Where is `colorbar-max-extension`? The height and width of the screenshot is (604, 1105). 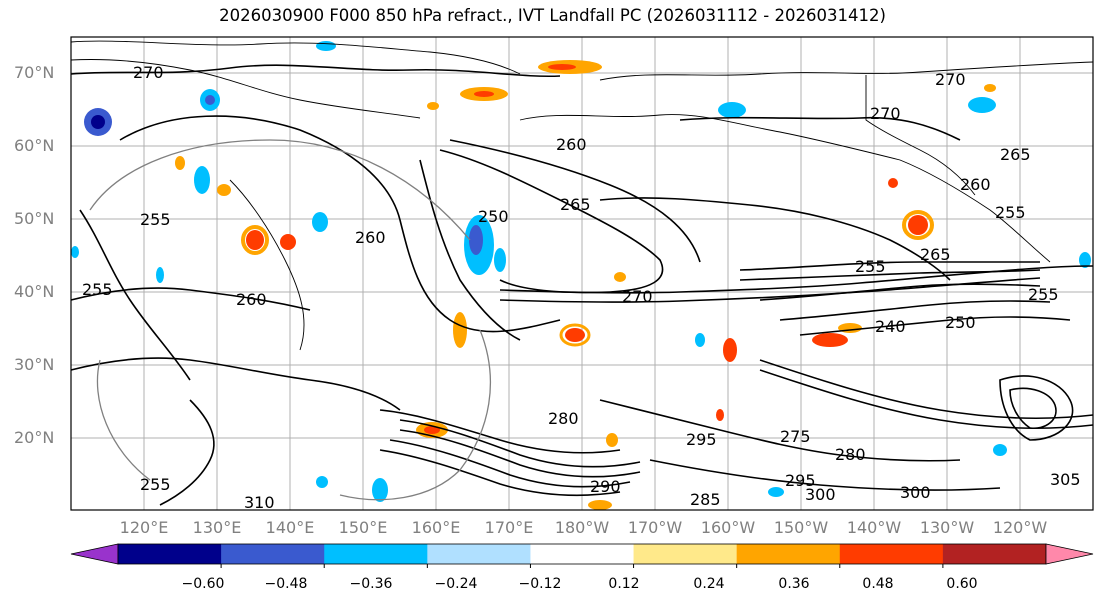 colorbar-max-extension is located at coordinates (1069, 554).